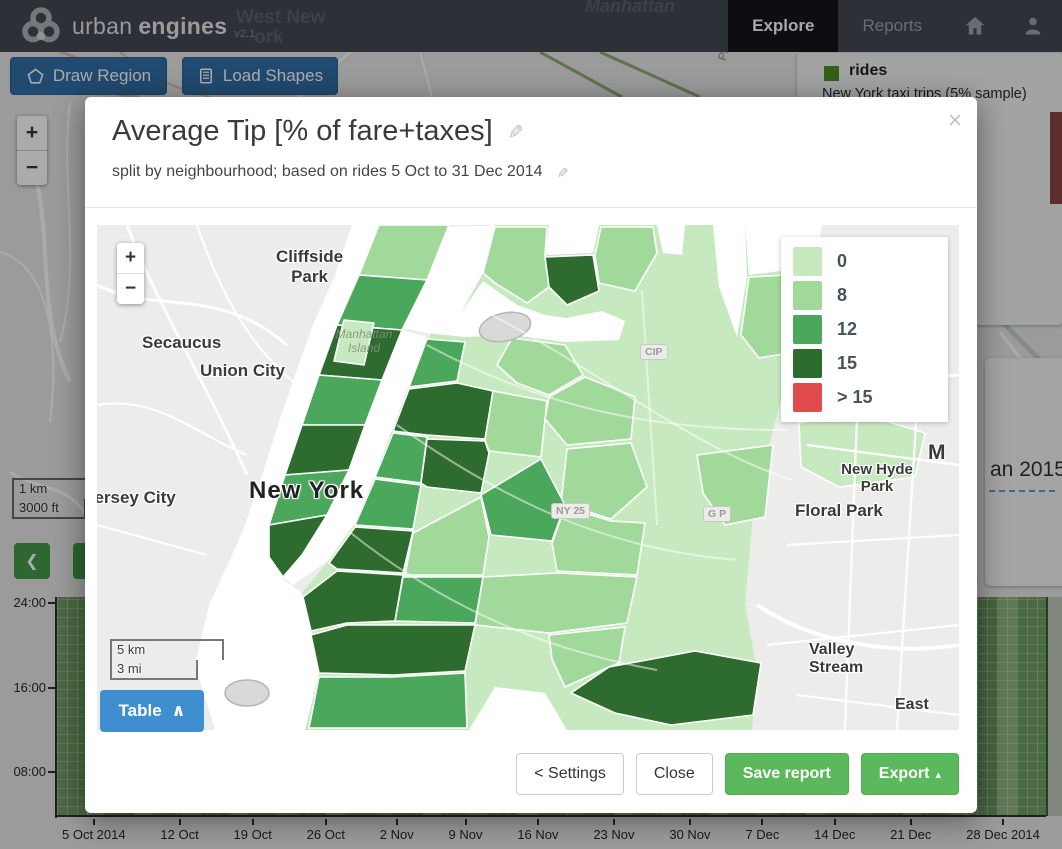 Image resolution: width=1062 pixels, height=849 pixels. I want to click on x-axis-label: 7 Dec, so click(762, 830).